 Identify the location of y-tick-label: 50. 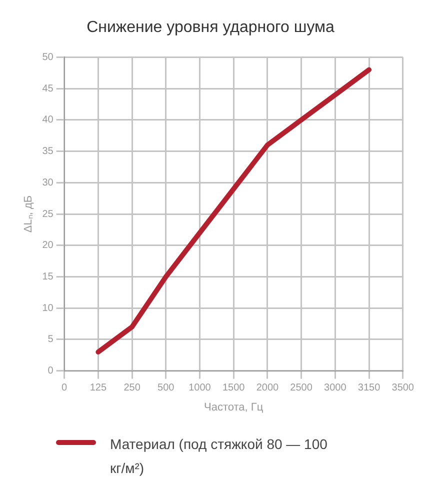
(48, 57).